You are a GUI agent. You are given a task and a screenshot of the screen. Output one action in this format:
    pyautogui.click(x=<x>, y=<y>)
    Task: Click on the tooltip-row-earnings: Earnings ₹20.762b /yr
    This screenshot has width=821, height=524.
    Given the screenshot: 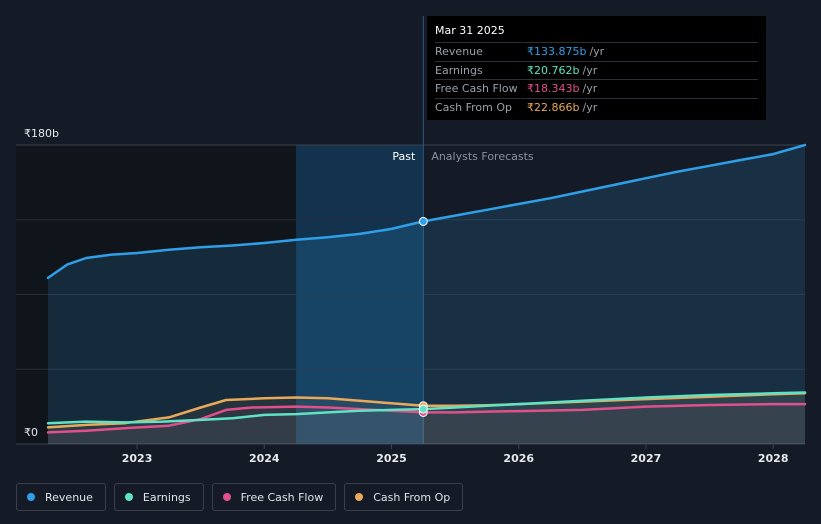 What is the action you would take?
    pyautogui.click(x=596, y=70)
    